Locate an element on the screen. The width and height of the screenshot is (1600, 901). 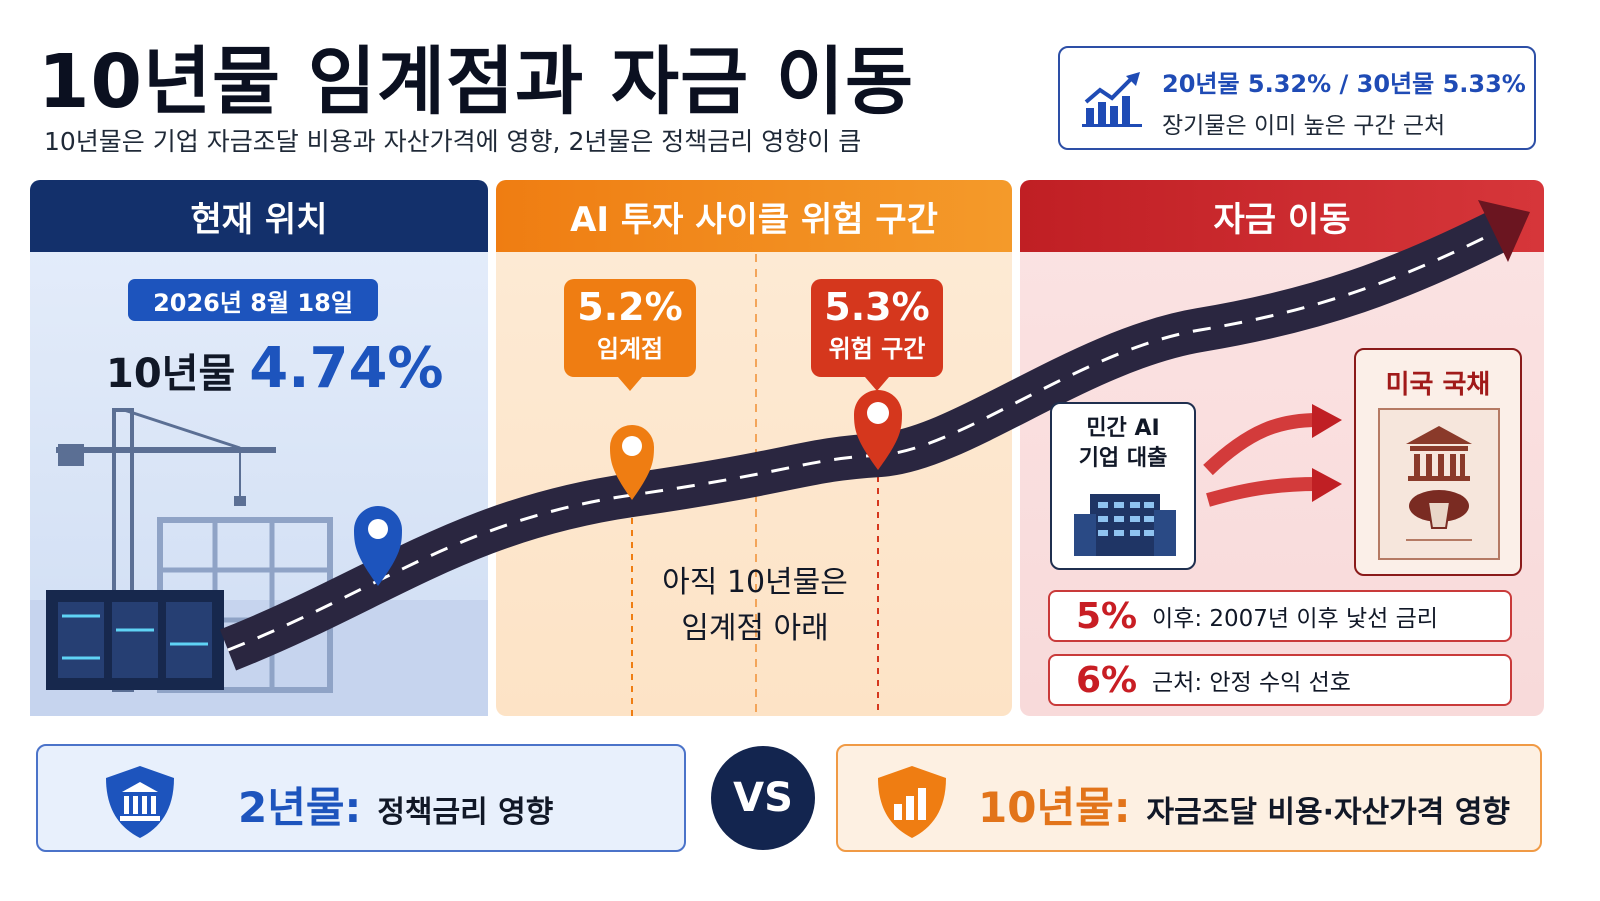
rate-5-value: 5% is located at coordinates (1107, 616).